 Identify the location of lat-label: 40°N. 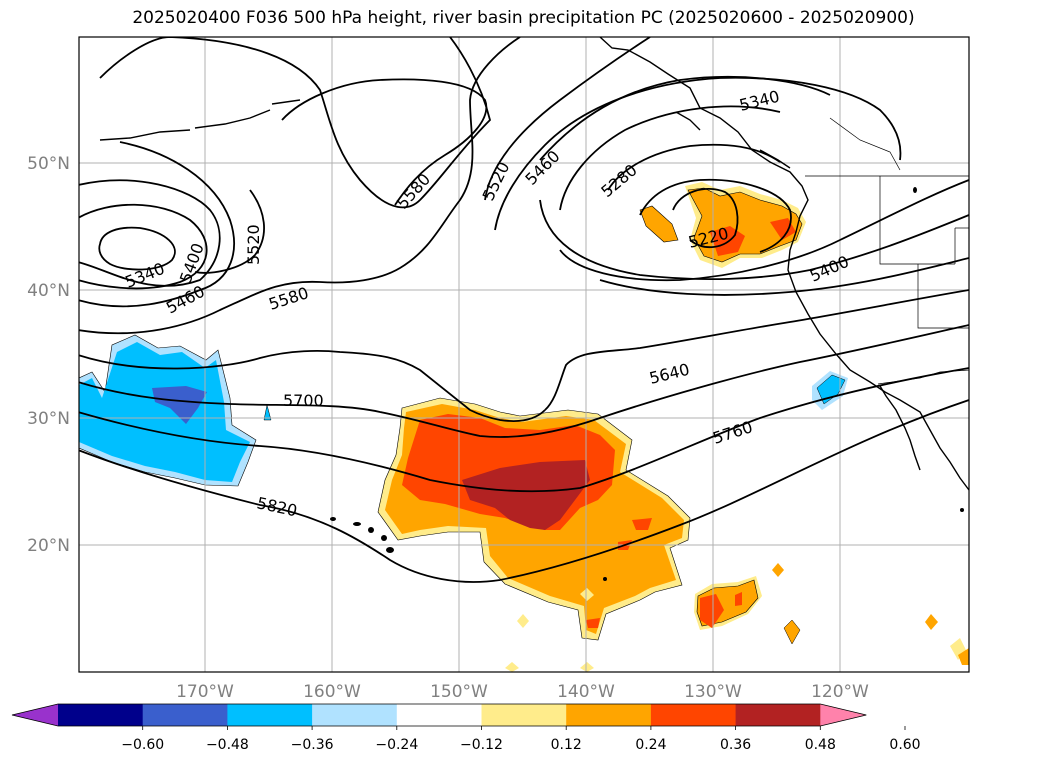
(48, 291).